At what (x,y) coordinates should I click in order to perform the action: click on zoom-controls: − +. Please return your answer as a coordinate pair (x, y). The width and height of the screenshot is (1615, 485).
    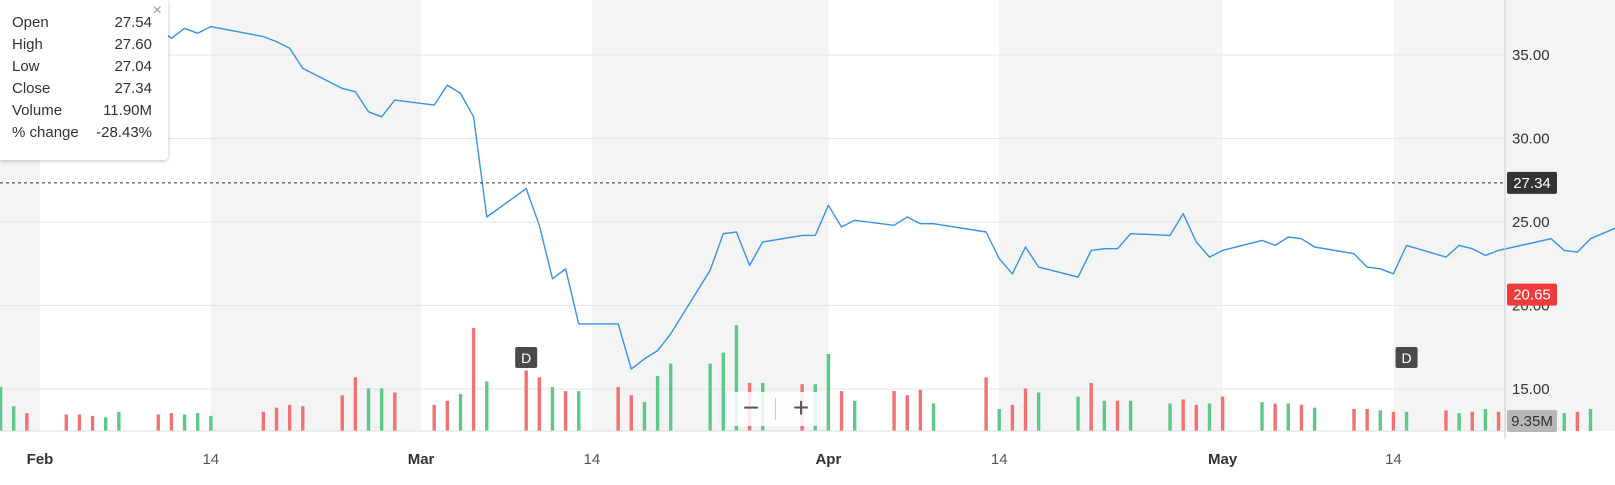
    Looking at the image, I should click on (776, 409).